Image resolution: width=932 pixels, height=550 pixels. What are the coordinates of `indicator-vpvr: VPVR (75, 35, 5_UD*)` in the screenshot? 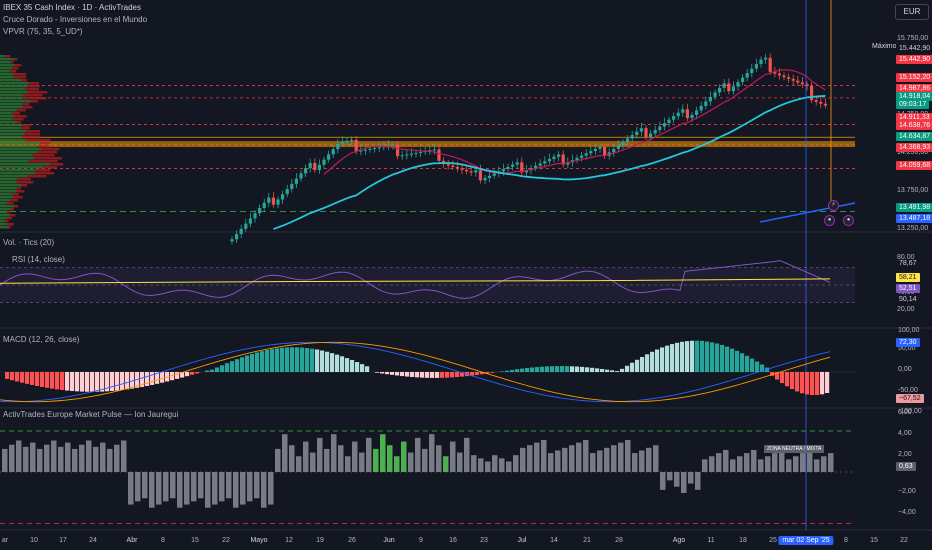 It's located at (43, 31).